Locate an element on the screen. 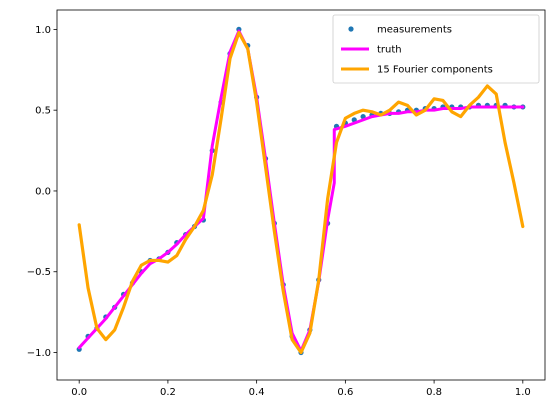 The image size is (559, 413). x-tick-label: 1.0 is located at coordinates (523, 392).